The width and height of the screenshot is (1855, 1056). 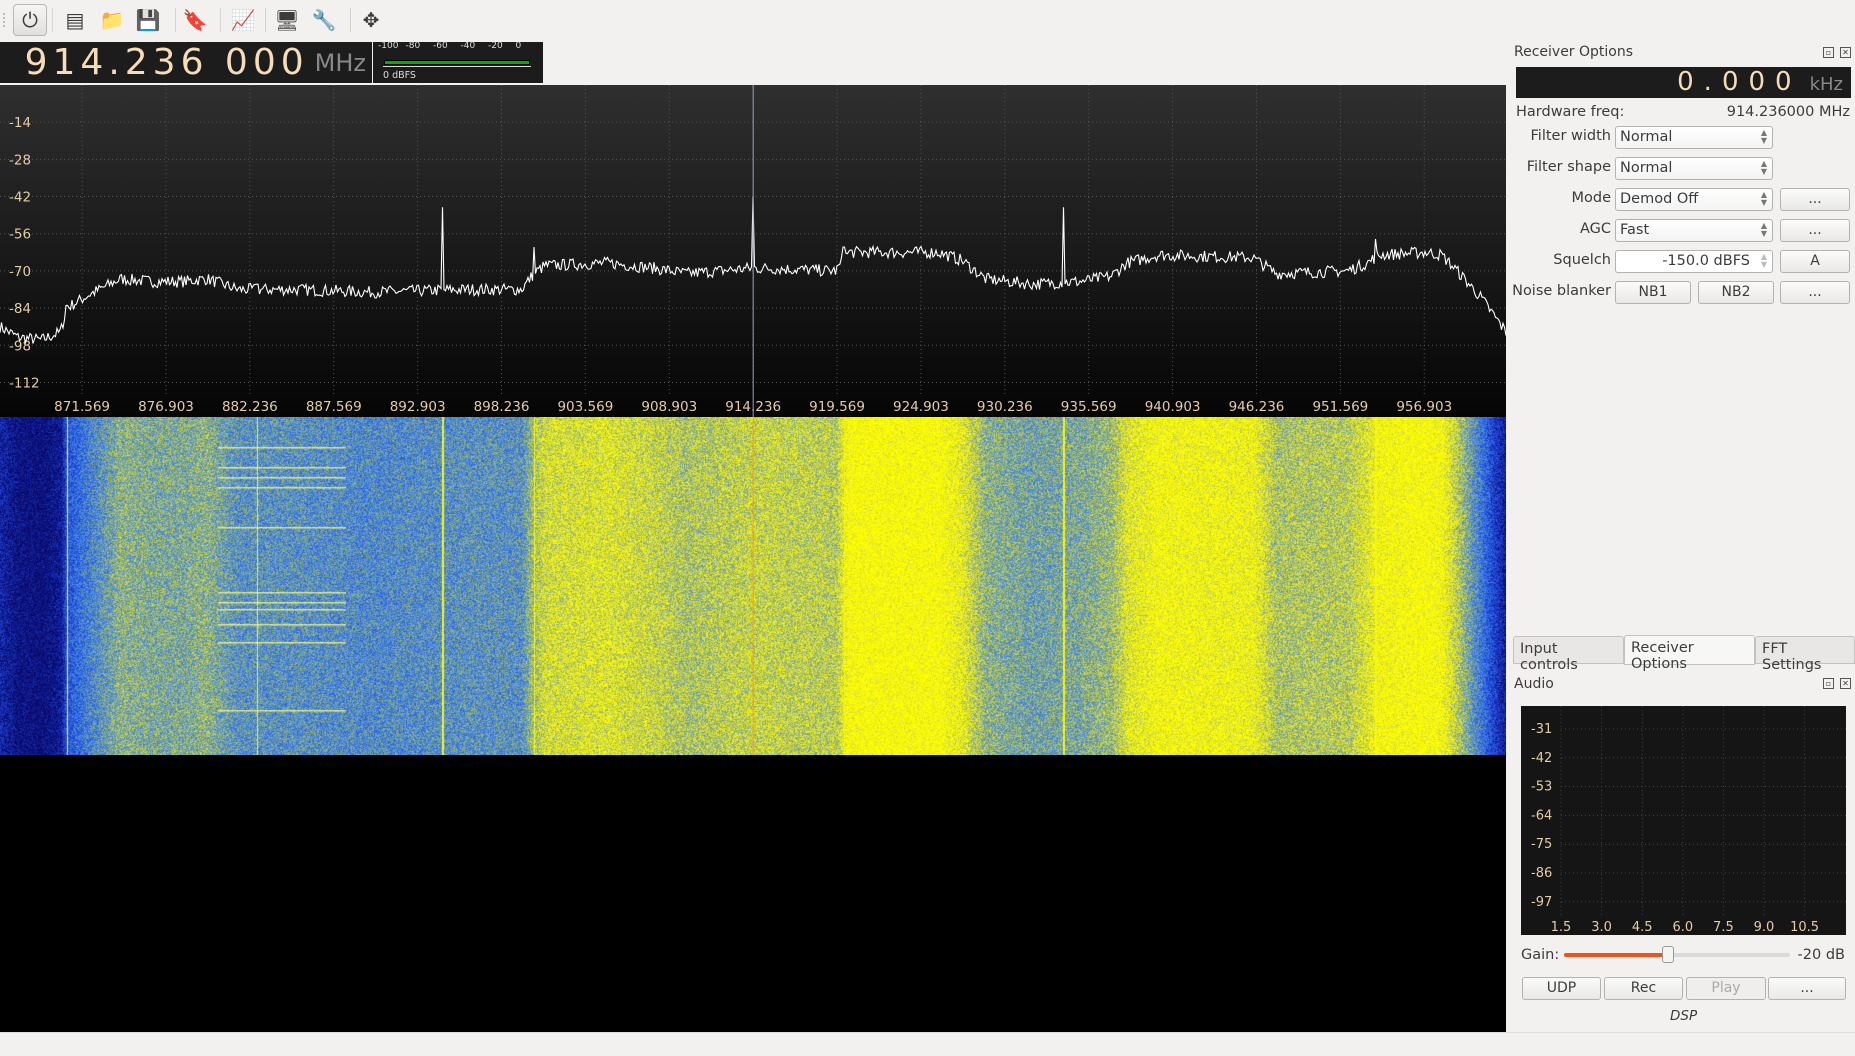 What do you see at coordinates (519, 46) in the screenshot?
I see `meter-tick-label: 0` at bounding box center [519, 46].